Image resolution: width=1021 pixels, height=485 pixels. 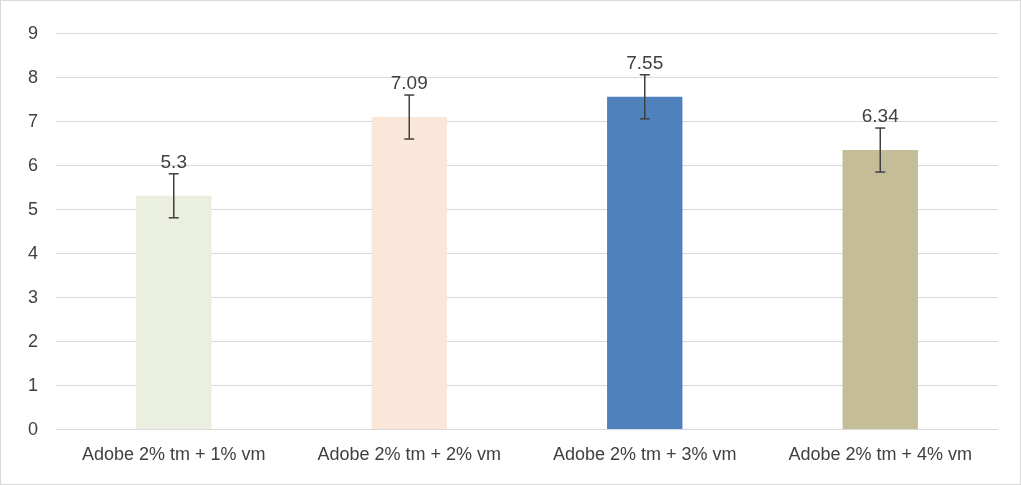 What do you see at coordinates (880, 115) in the screenshot?
I see `data-label: 6.34` at bounding box center [880, 115].